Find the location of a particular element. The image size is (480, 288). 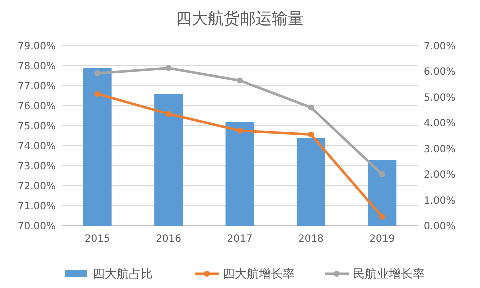

y2-tick-label: 7.00% is located at coordinates (440, 47).